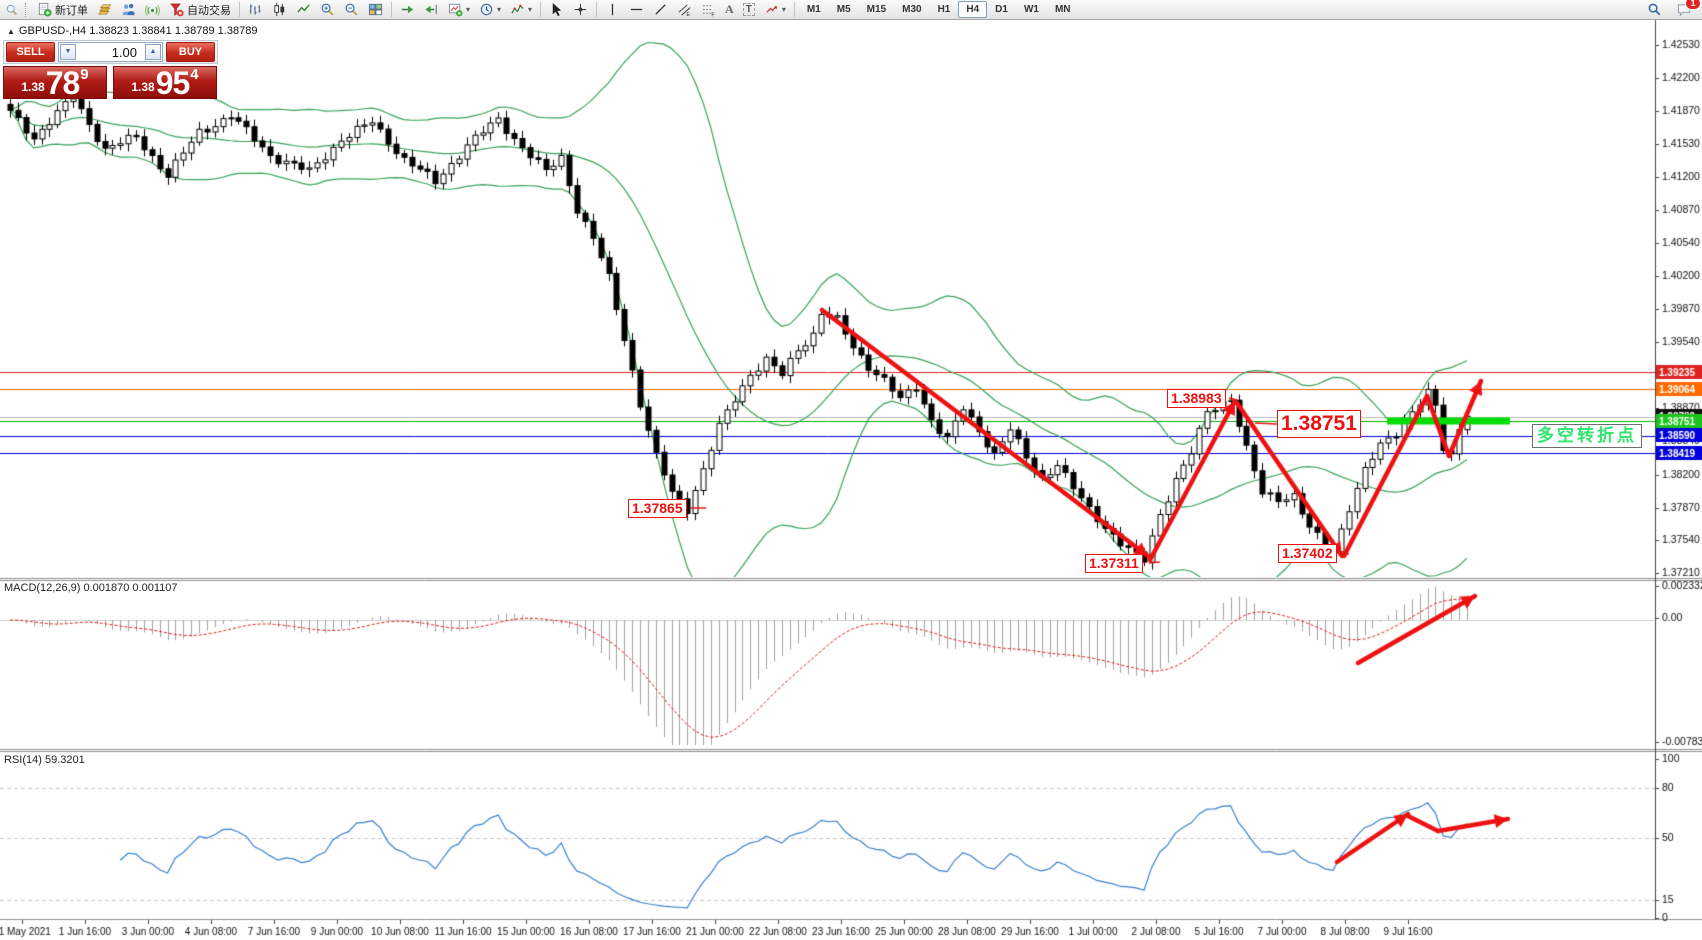 This screenshot has height=940, width=1702. I want to click on rsi-indicator-label: RSI(14) 59.3201, so click(44, 760).